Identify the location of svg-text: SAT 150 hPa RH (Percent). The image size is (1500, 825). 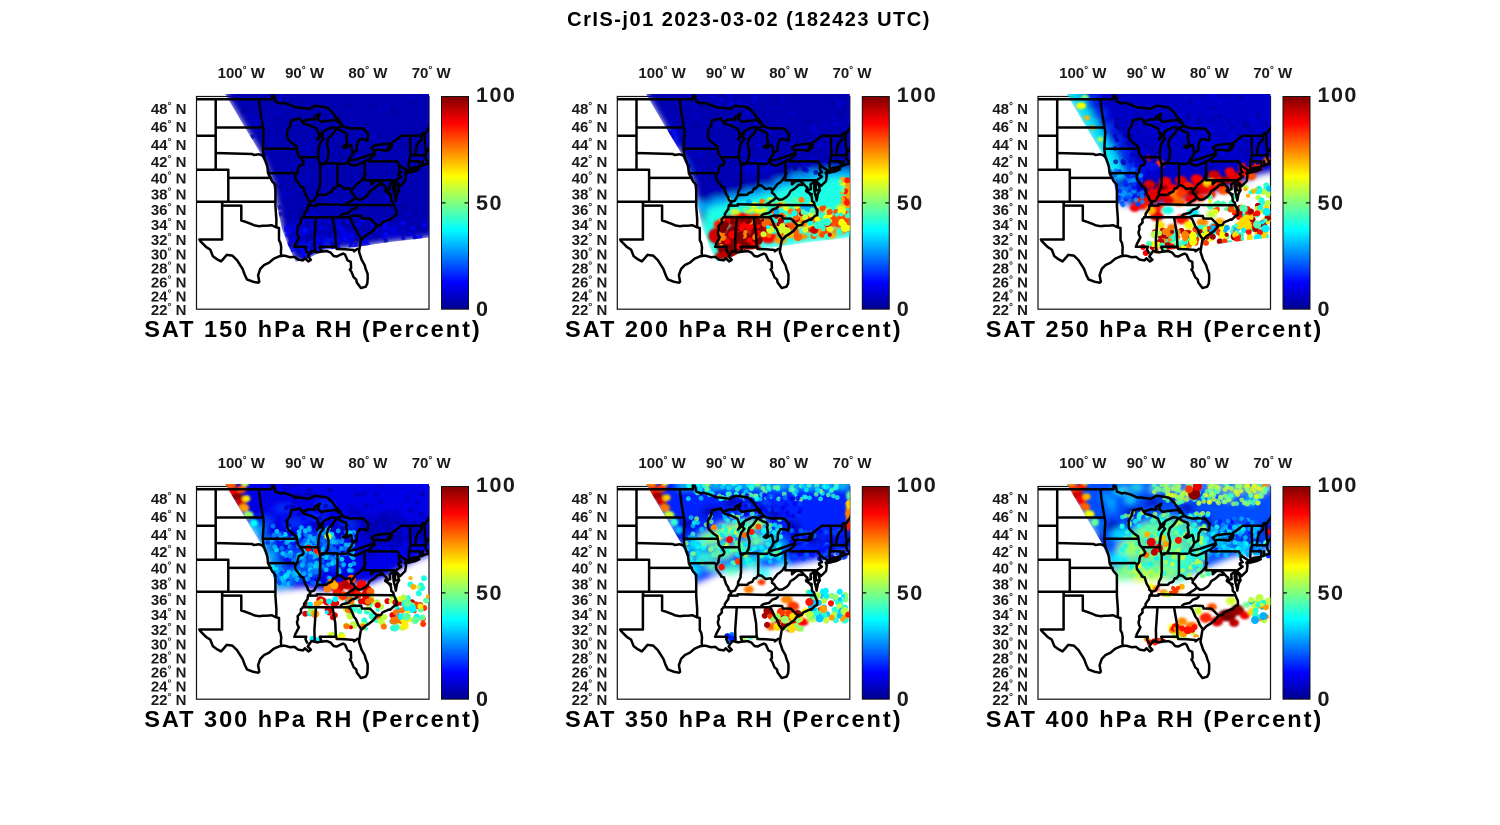
(312, 329).